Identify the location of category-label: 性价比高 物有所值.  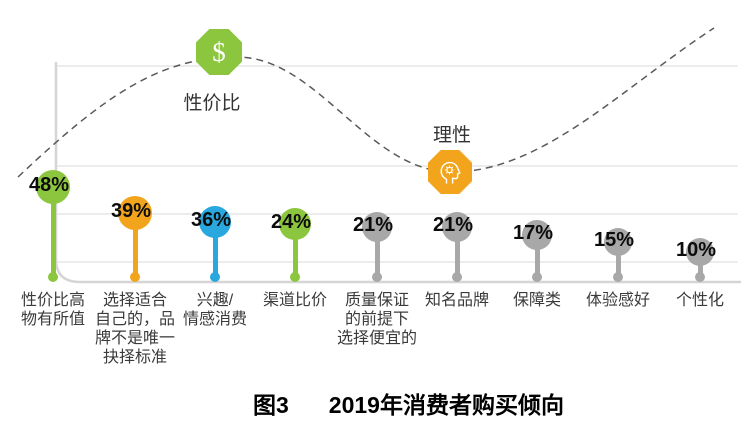
(52, 310).